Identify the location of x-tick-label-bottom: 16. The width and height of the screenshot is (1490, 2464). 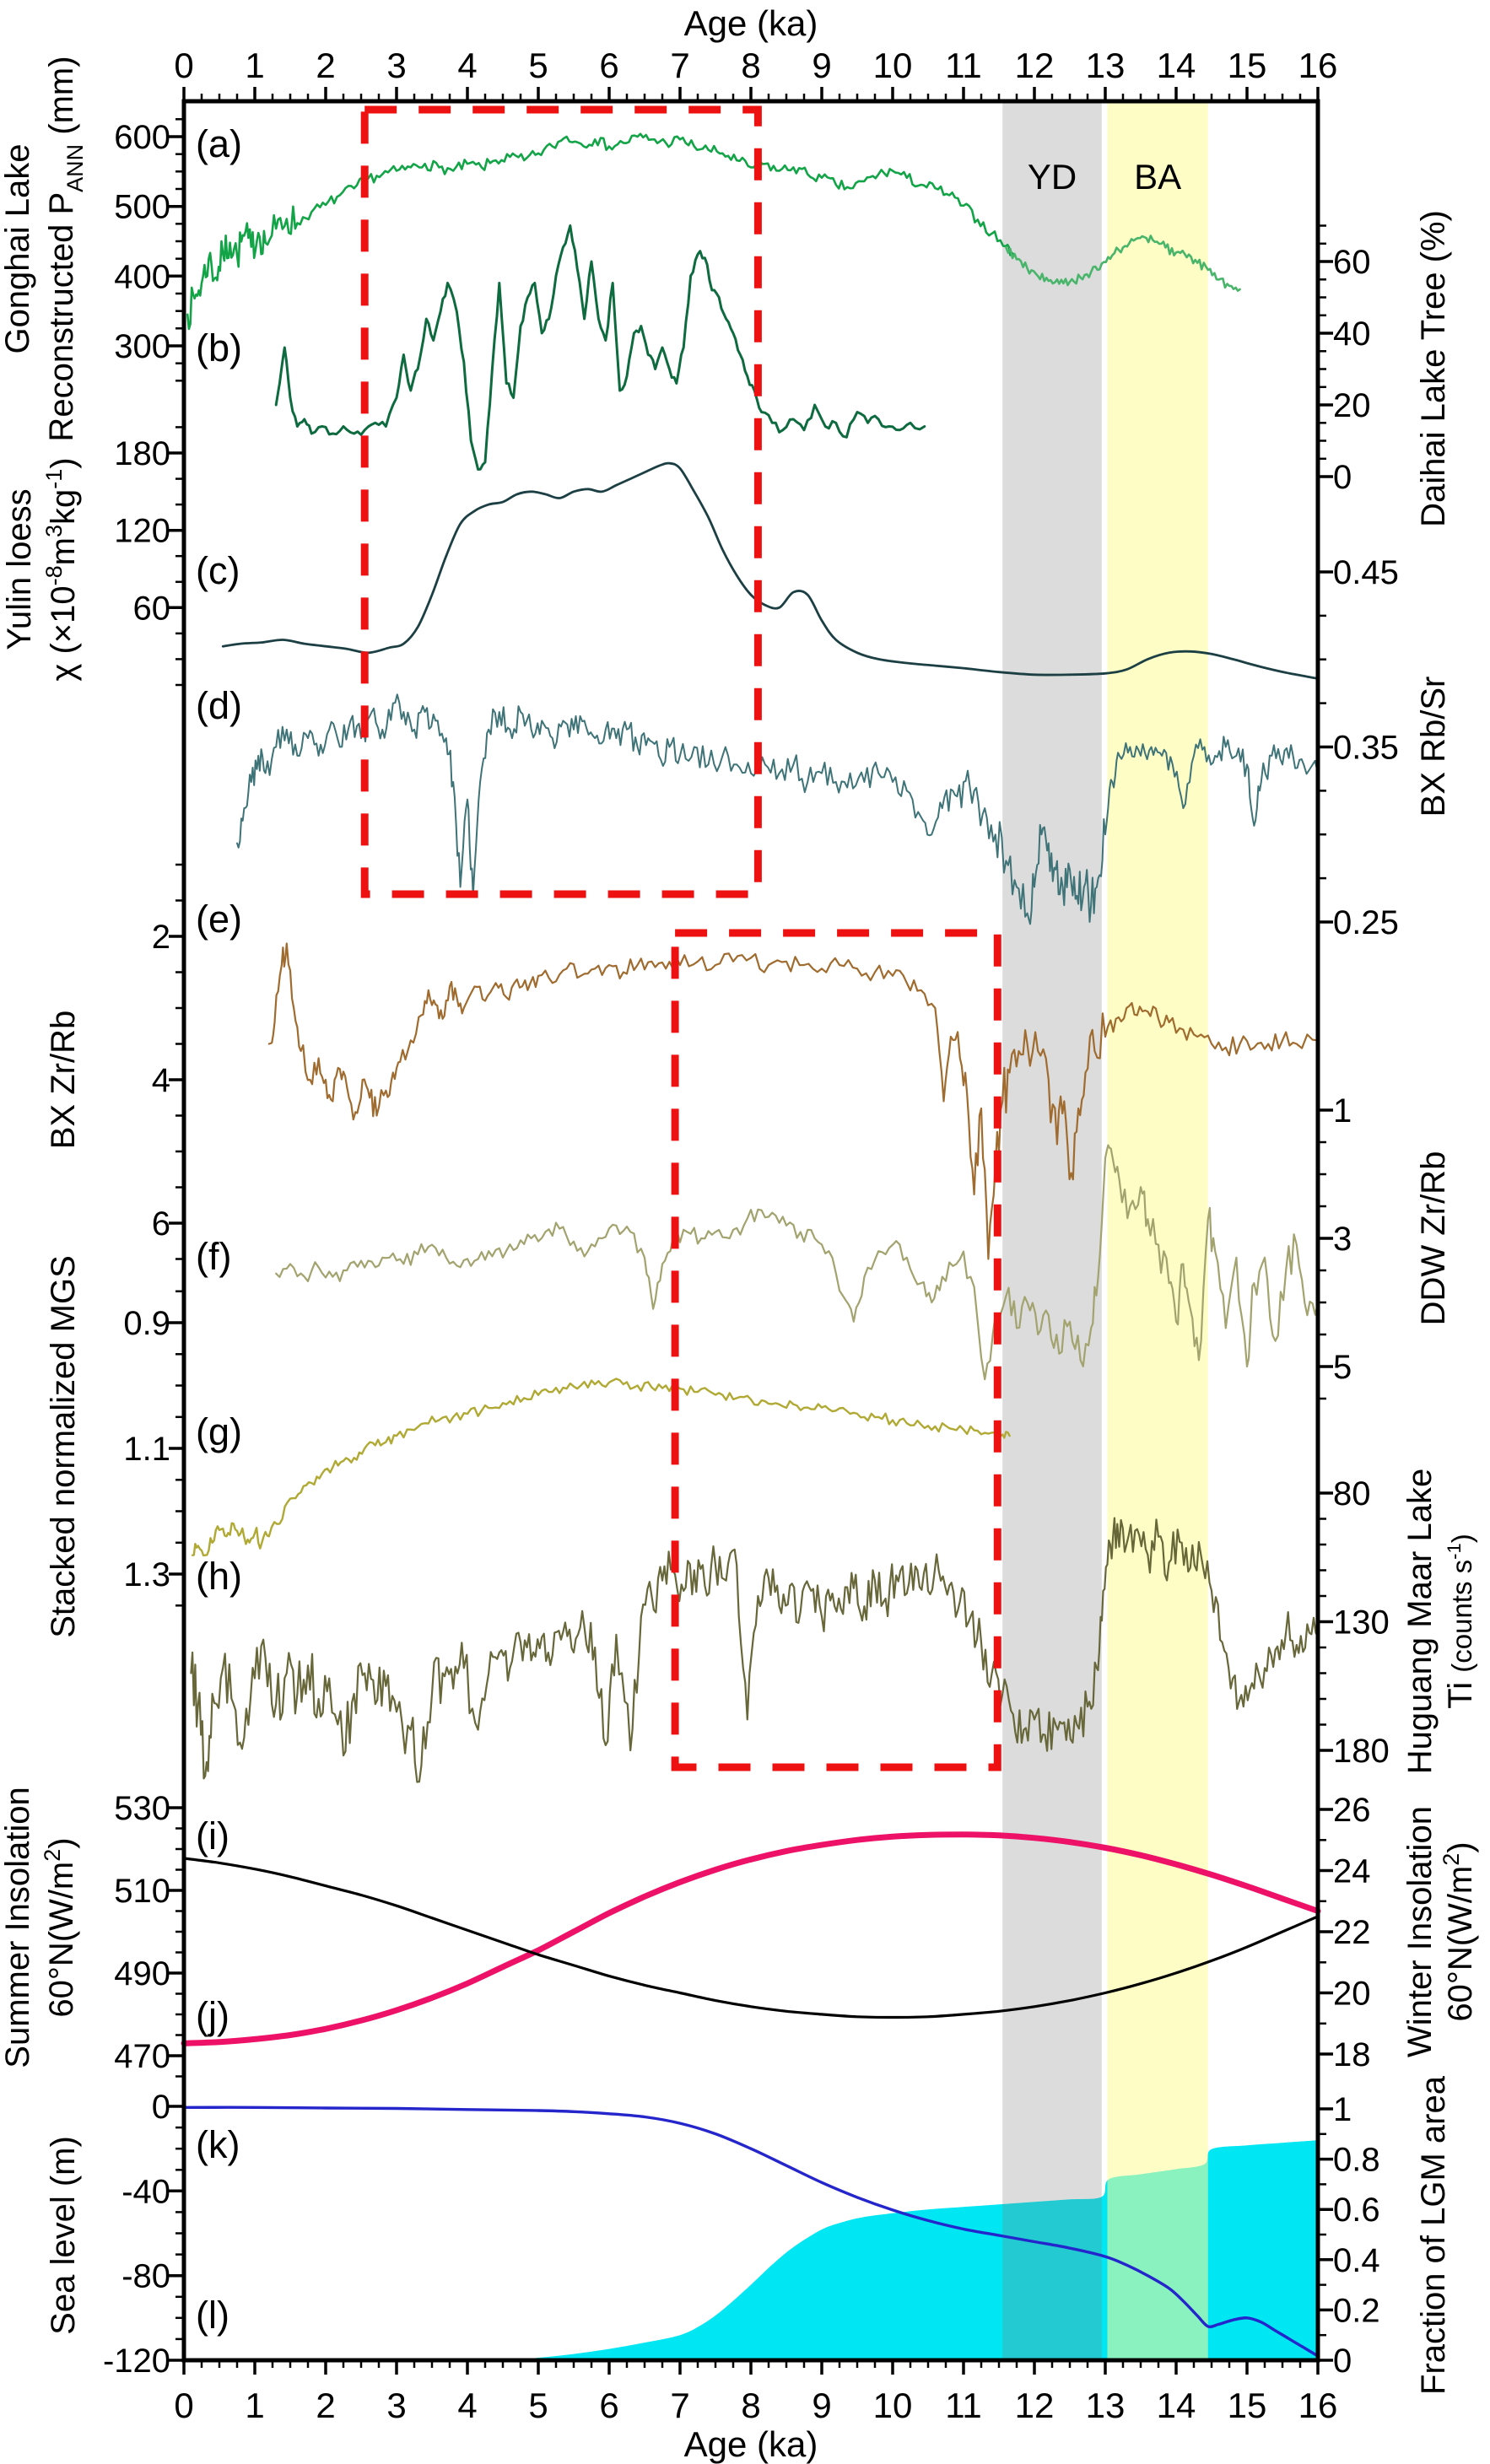
(1318, 2405).